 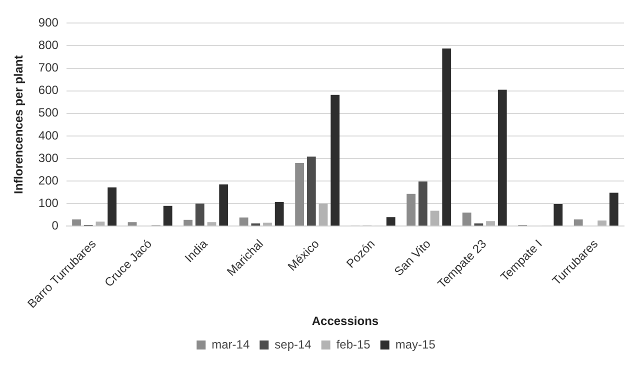 I want to click on legend-label: feb-15, so click(x=353, y=344).